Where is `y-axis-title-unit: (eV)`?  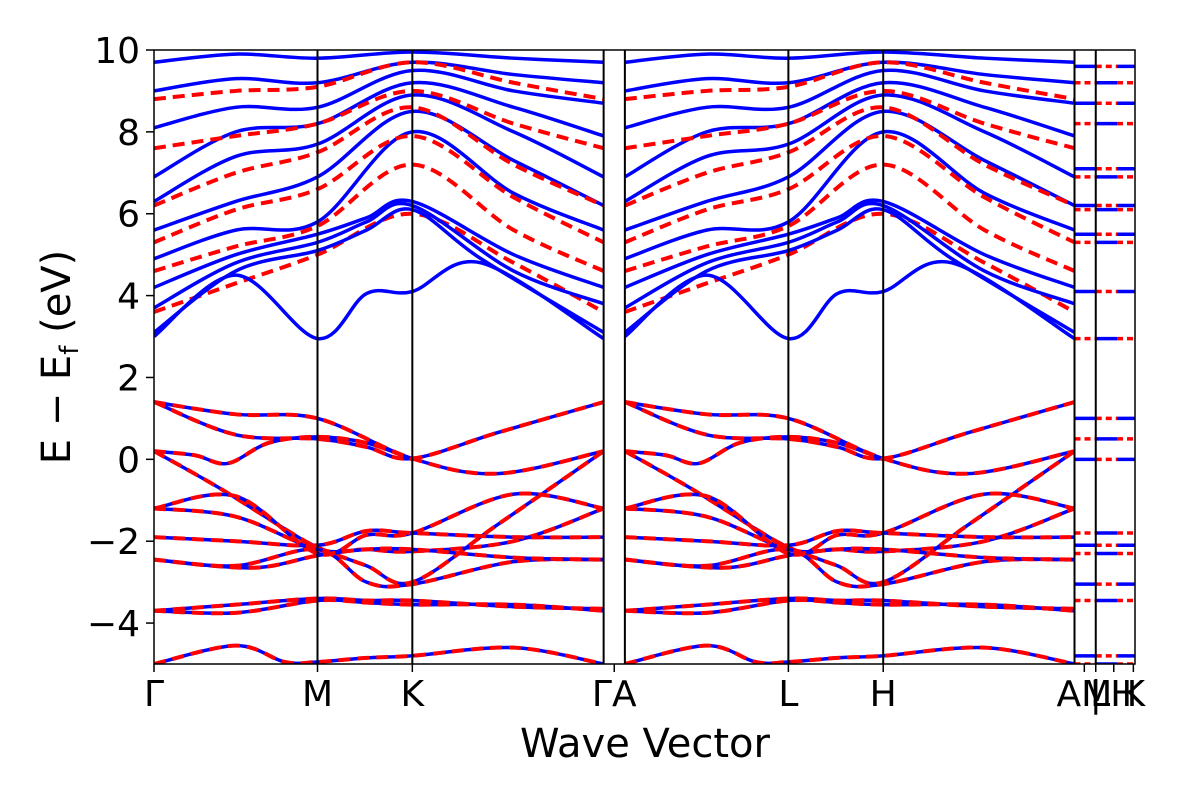
y-axis-title-unit: (eV) is located at coordinates (57, 298).